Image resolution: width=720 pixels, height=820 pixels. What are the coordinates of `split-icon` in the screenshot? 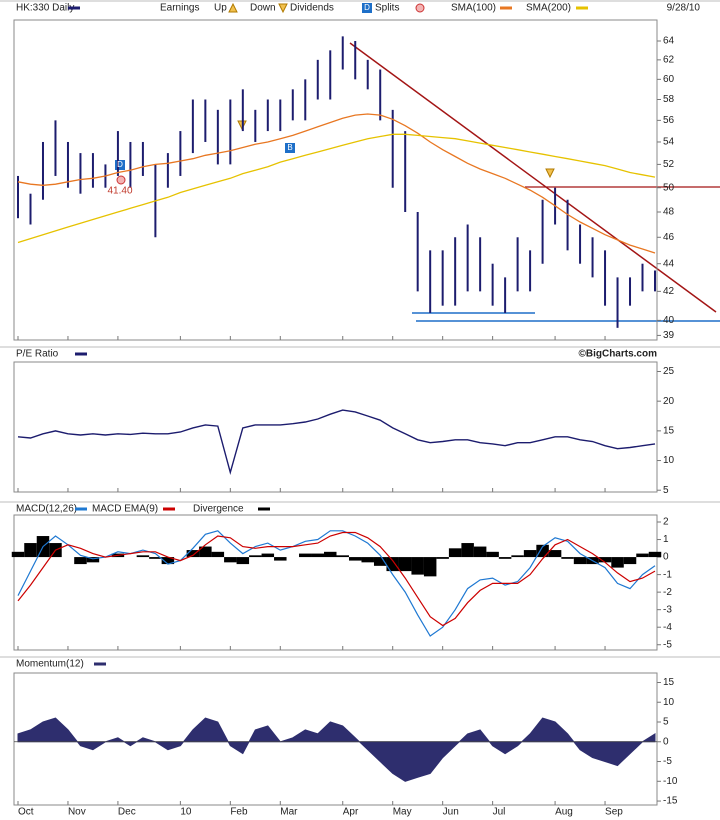 It's located at (121, 180).